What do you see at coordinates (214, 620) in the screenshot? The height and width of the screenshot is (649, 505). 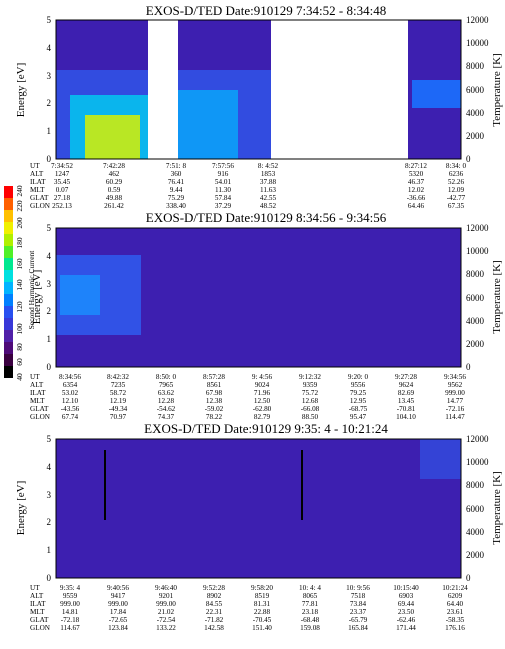 I see `panel-3-cell: -71.82` at bounding box center [214, 620].